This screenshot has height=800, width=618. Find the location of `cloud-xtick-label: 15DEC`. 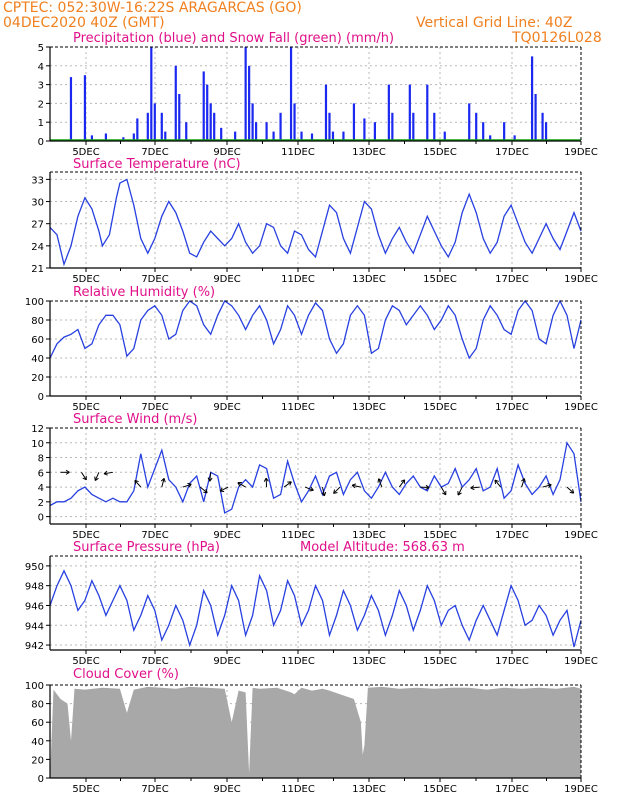

cloud-xtick-label: 15DEC is located at coordinates (440, 789).